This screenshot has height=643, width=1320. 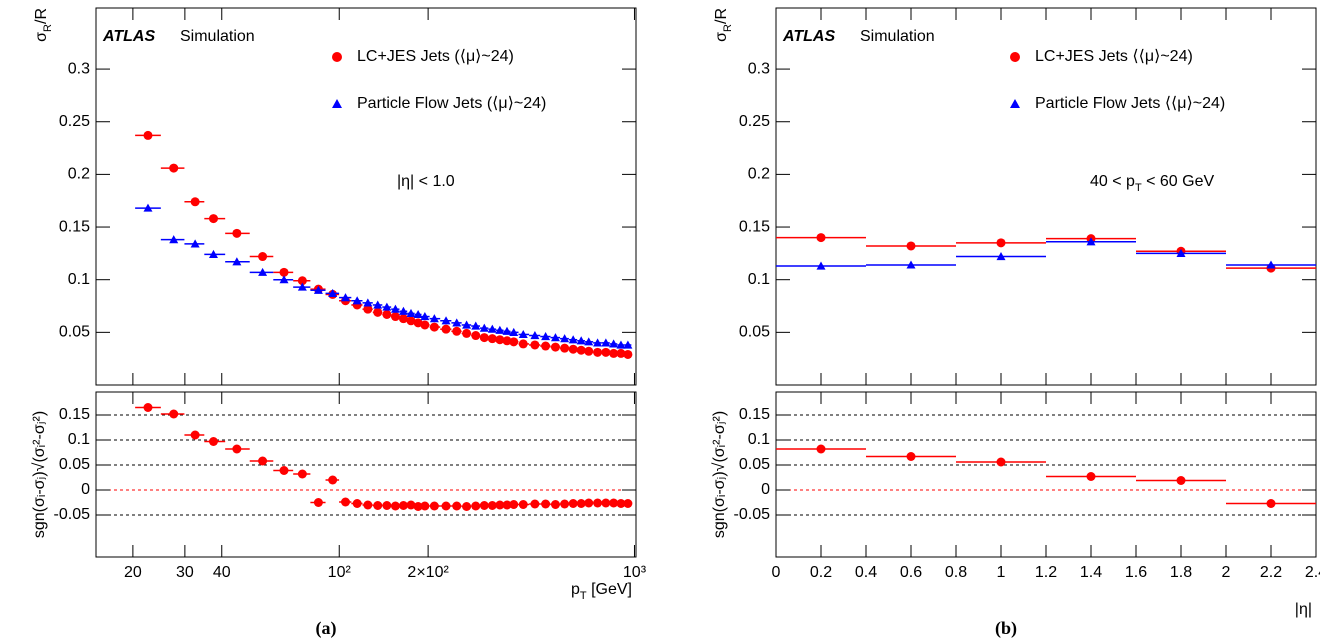 What do you see at coordinates (808, 36) in the screenshot?
I see `experiment-label: ATLAS` at bounding box center [808, 36].